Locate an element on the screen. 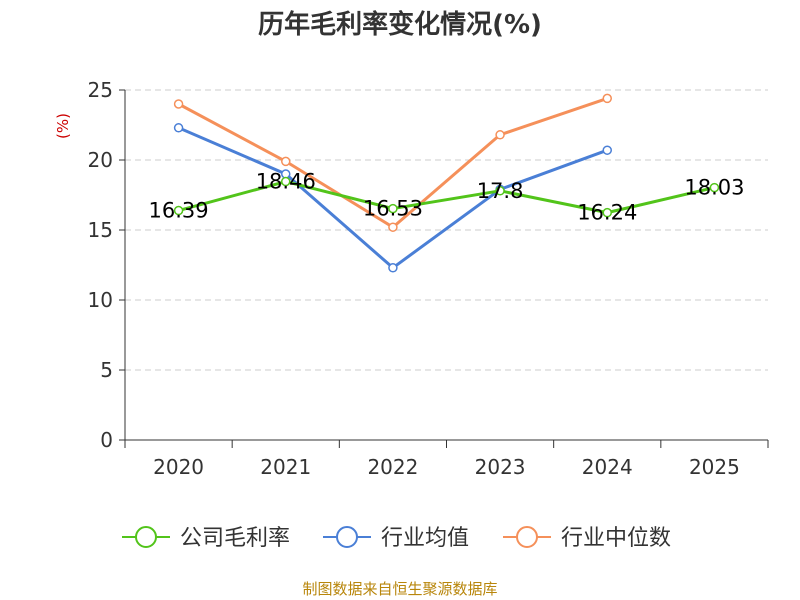 Image resolution: width=800 pixels, height=600 pixels. data-label: 16.53 is located at coordinates (393, 209).